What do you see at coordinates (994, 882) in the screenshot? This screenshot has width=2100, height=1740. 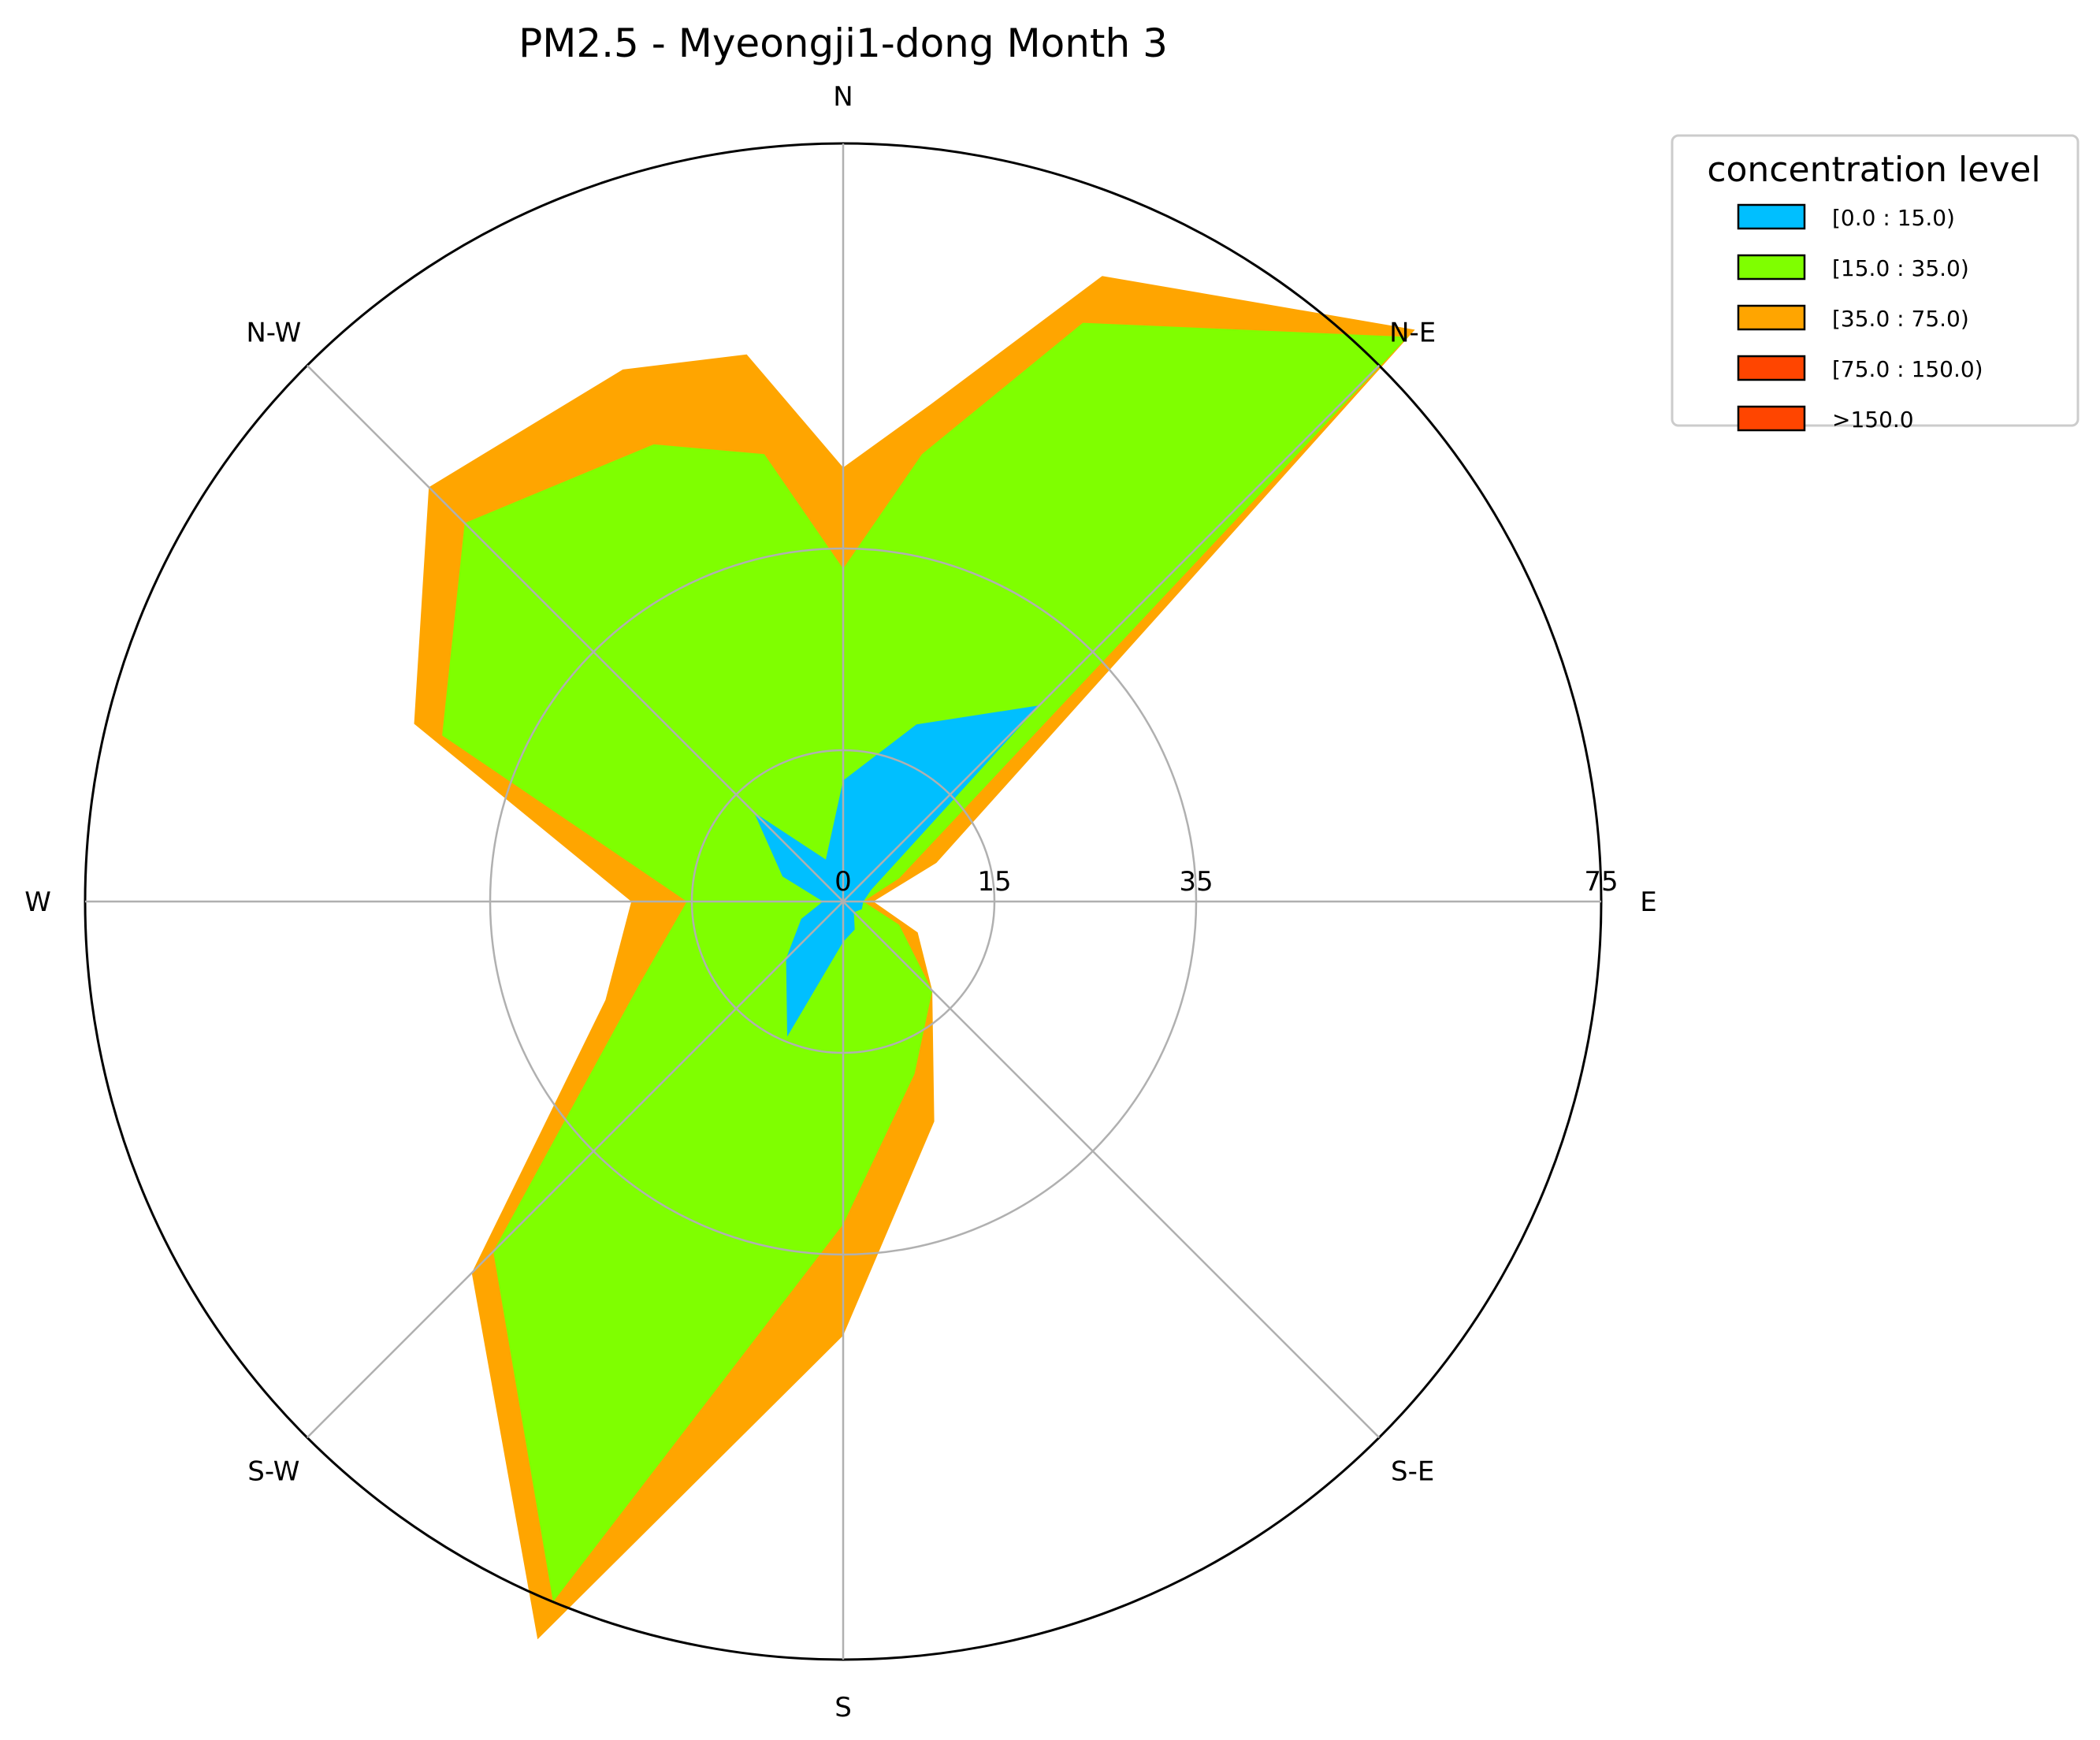 I see `radial-tick-label-1: 15` at bounding box center [994, 882].